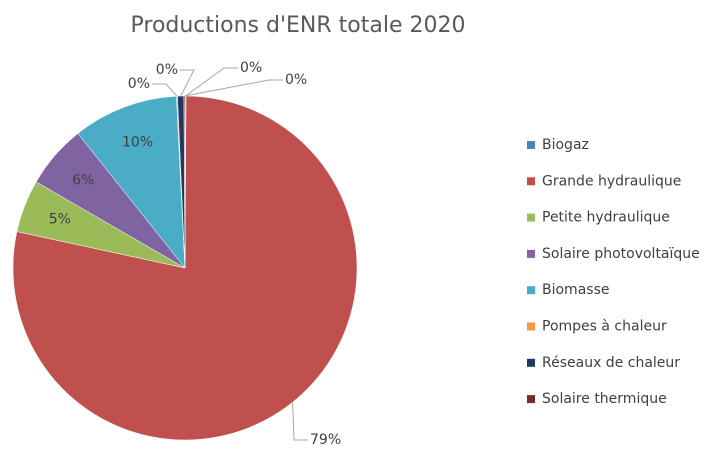 The width and height of the screenshot is (722, 453). Describe the element at coordinates (606, 218) in the screenshot. I see `legend-label: Petite hydraulique` at that location.